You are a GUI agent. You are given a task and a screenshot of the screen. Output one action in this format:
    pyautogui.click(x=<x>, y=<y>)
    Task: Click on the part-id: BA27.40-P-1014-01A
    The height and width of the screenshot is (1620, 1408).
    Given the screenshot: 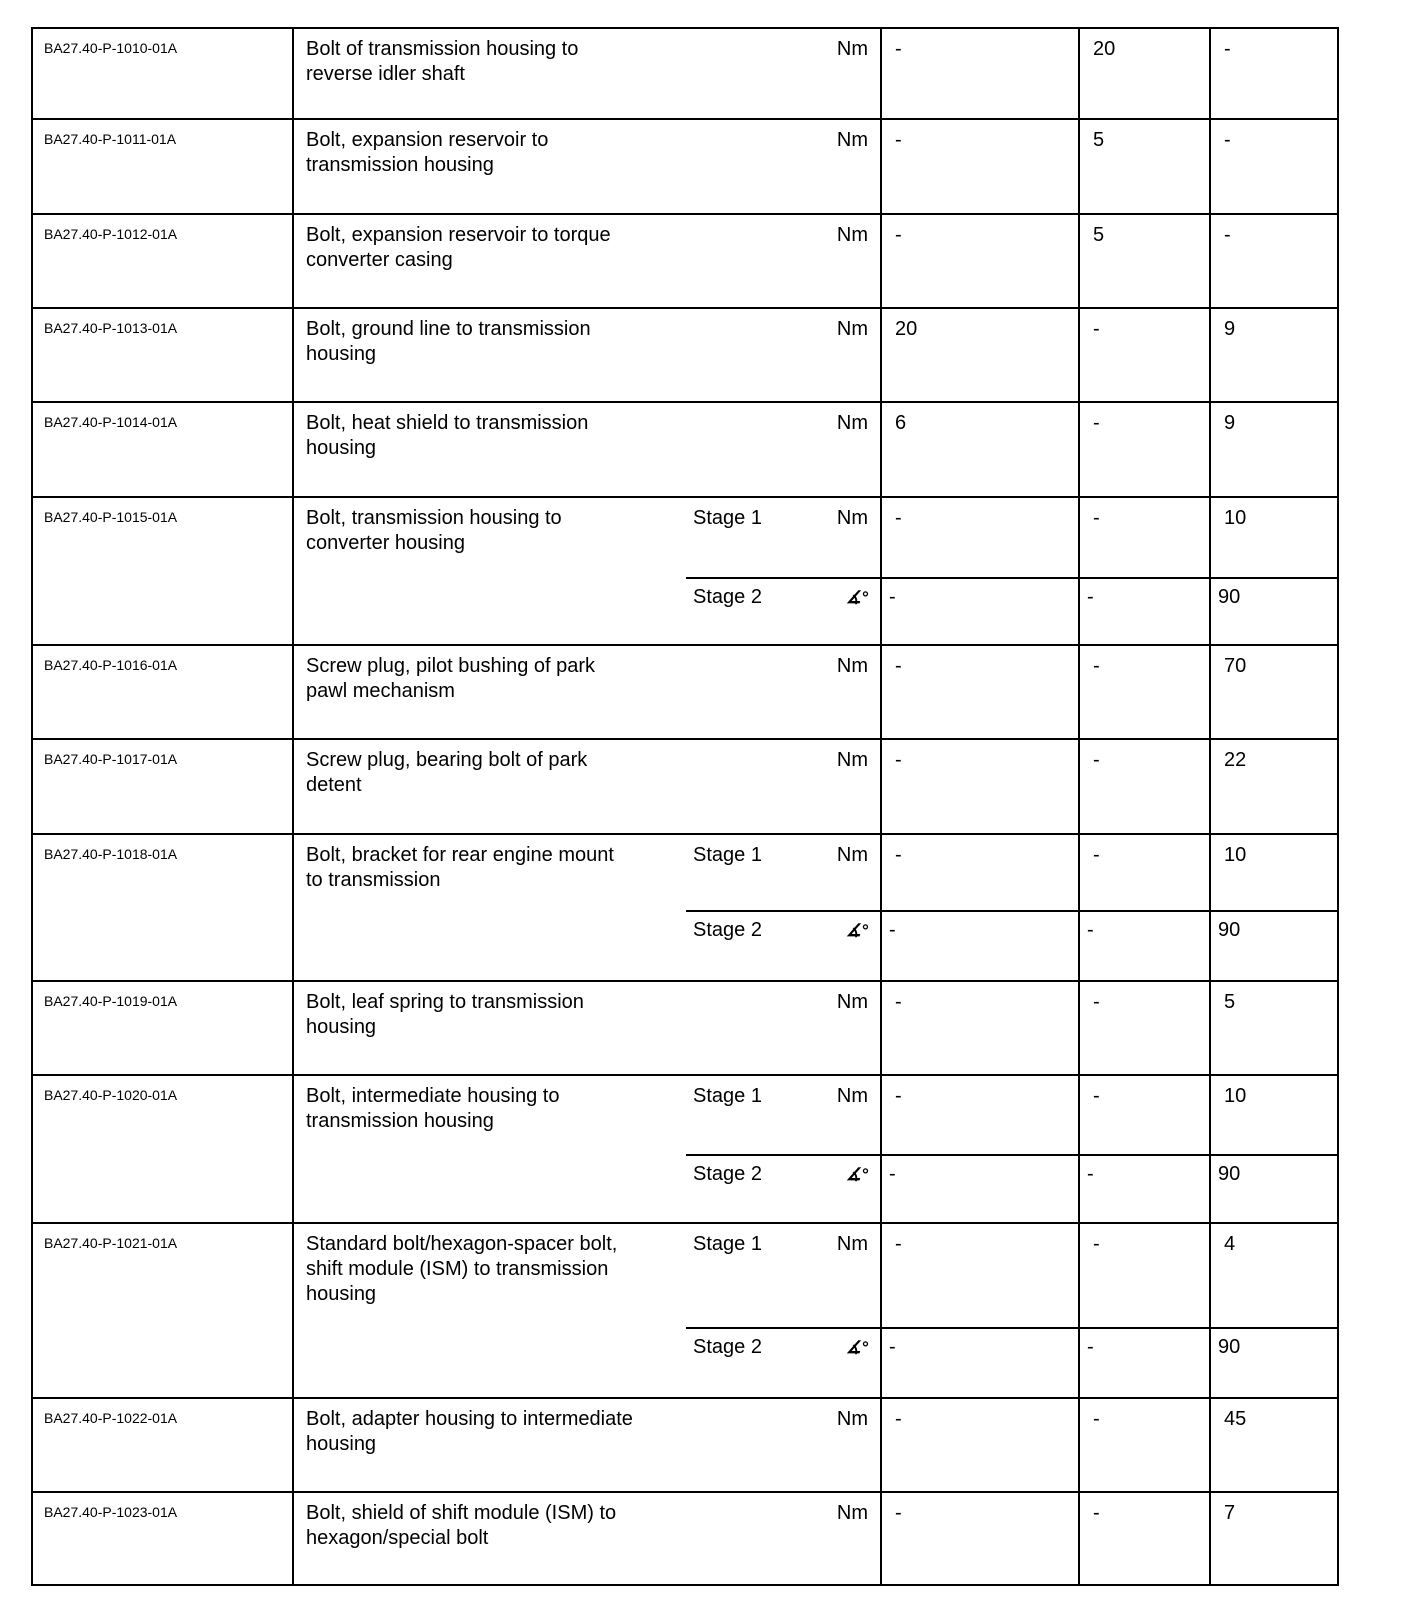 What is the action you would take?
    pyautogui.click(x=111, y=422)
    